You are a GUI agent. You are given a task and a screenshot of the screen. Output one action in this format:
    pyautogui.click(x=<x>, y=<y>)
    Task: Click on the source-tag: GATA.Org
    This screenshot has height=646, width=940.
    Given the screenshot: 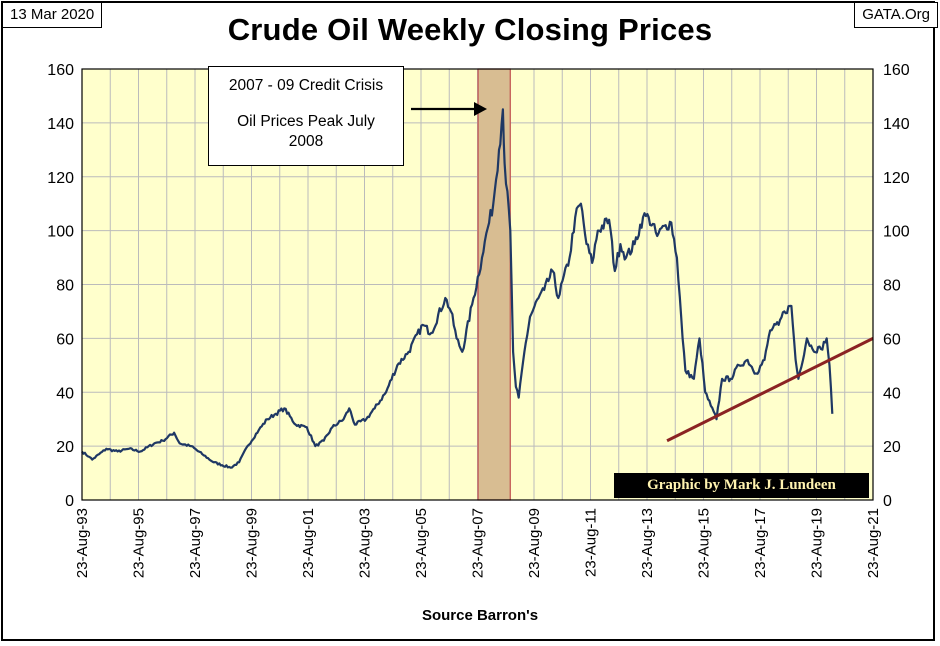 What is the action you would take?
    pyautogui.click(x=896, y=15)
    